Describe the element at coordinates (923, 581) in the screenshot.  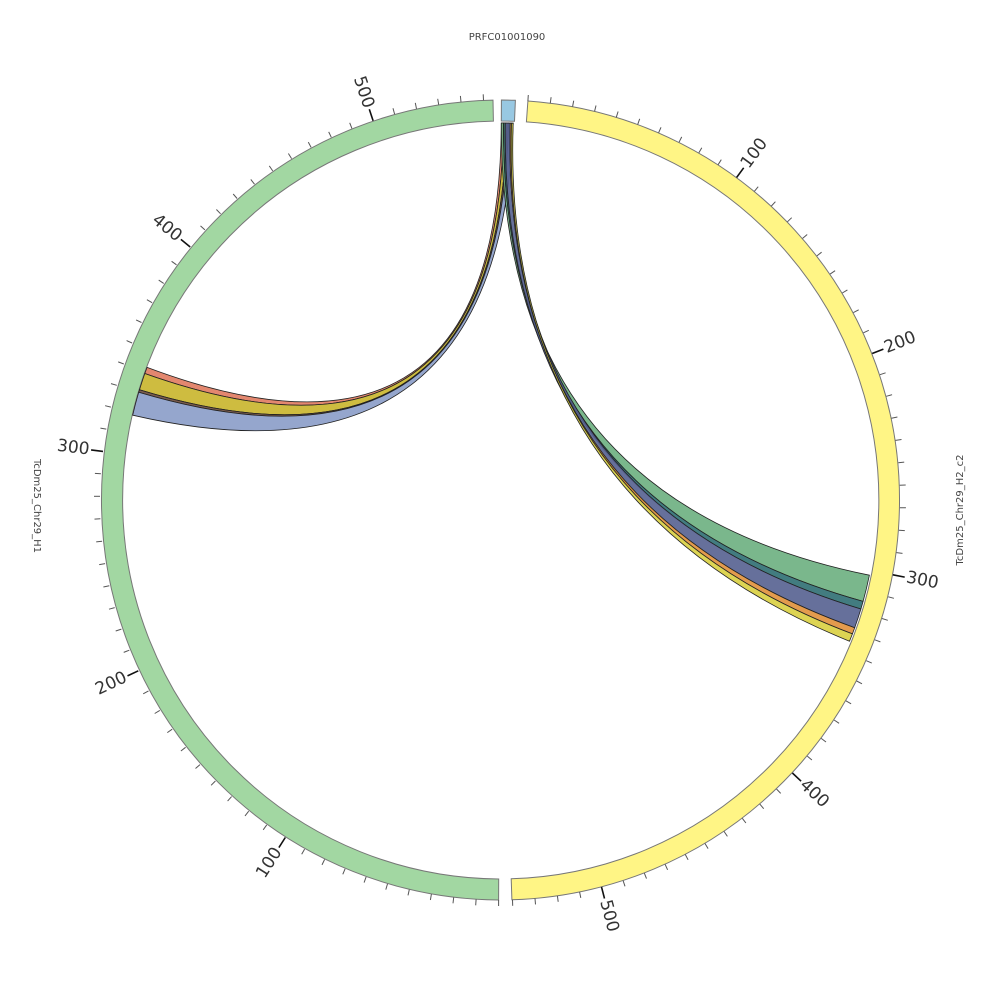
I see `tick-label: 300` at that location.